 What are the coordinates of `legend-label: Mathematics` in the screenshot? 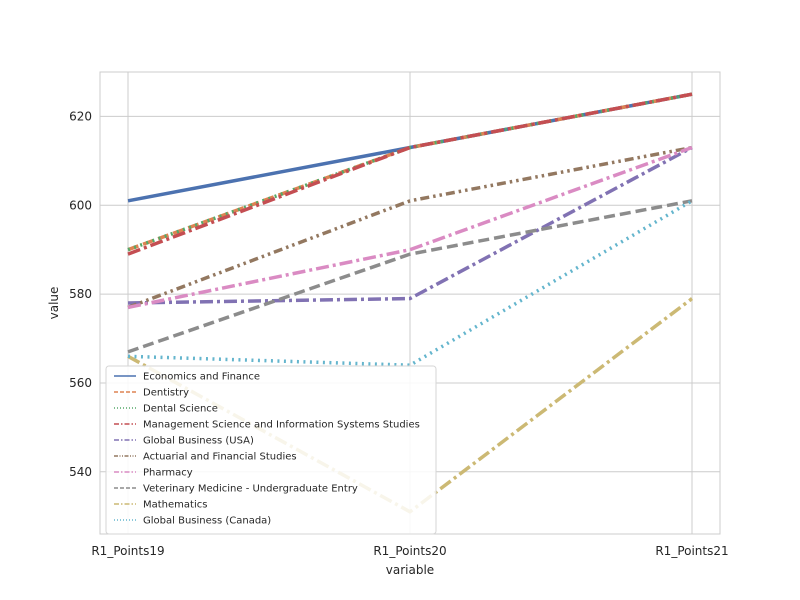 It's located at (175, 505).